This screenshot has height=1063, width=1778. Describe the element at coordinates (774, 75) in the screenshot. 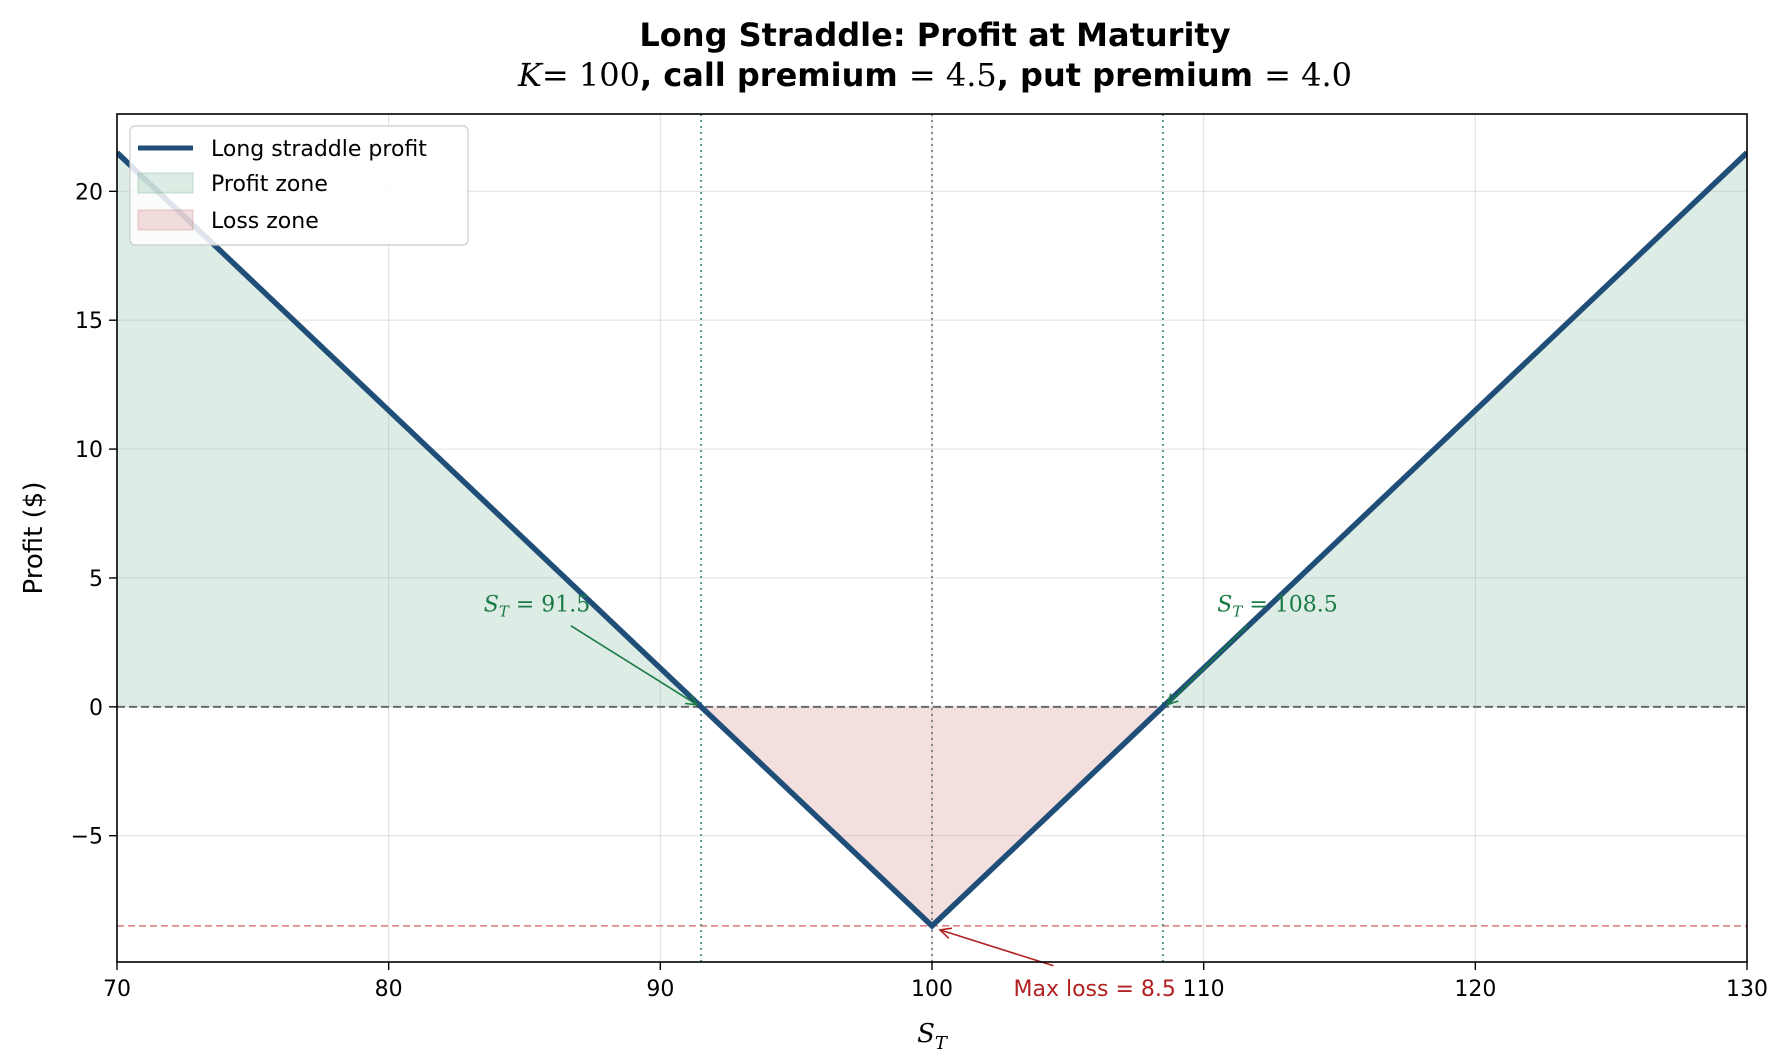

I see `subtitle-call-label: , call premium` at that location.